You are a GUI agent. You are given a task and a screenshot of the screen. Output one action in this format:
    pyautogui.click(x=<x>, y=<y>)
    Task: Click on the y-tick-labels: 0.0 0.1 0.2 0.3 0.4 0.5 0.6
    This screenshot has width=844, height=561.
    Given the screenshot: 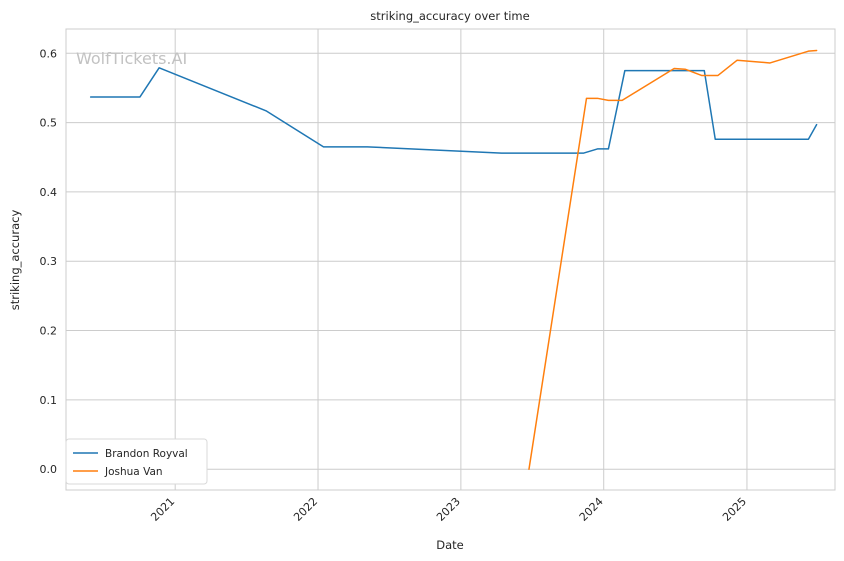 What is the action you would take?
    pyautogui.click(x=49, y=261)
    